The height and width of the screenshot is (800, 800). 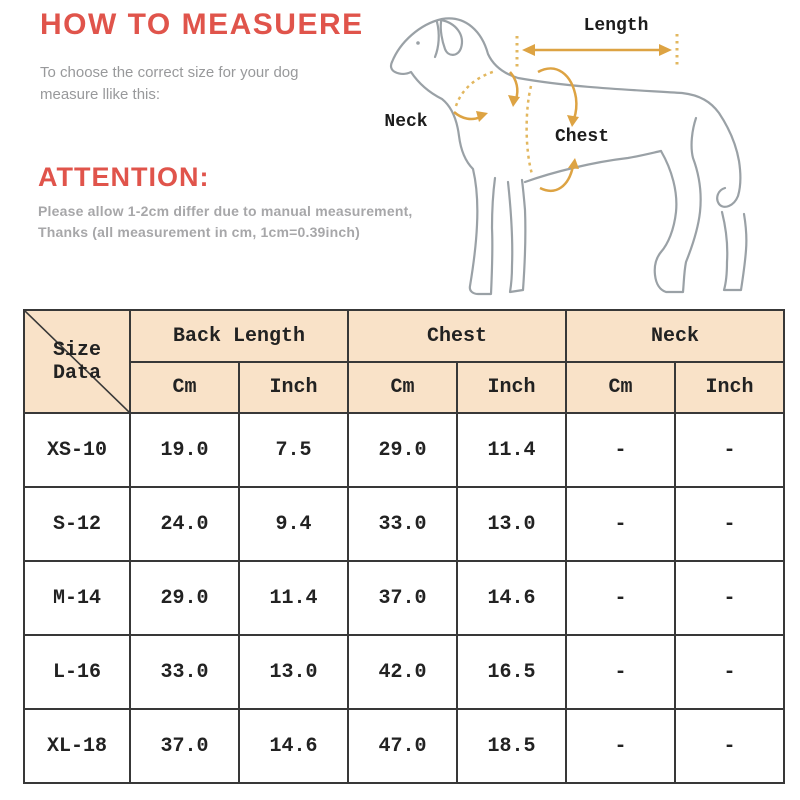 I want to click on chest-dotted-arc, so click(x=529, y=130).